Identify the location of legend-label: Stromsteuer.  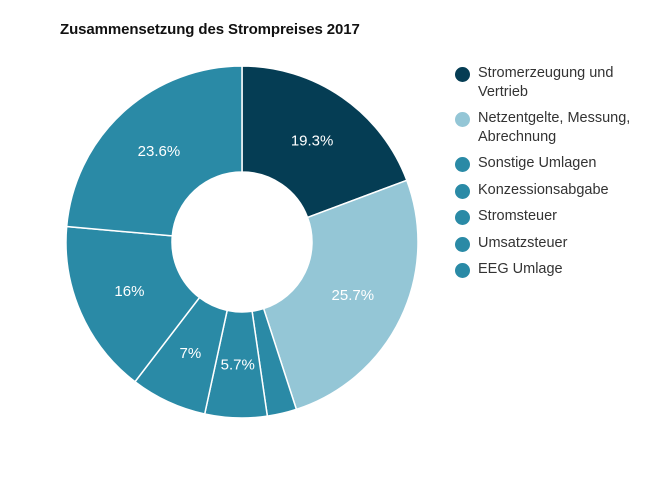
(517, 216).